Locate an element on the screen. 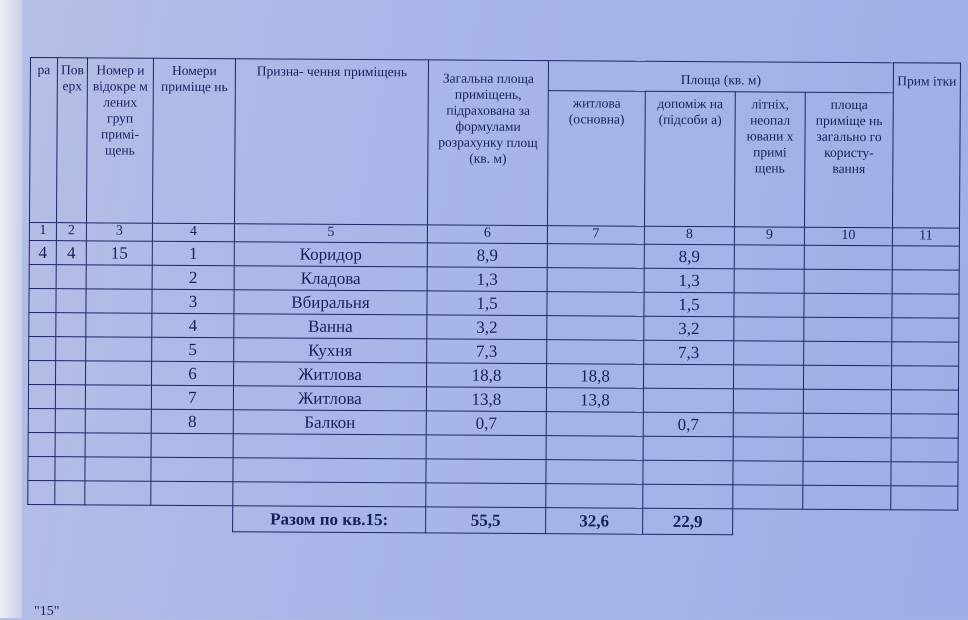  header-living: житлова (основна) is located at coordinates (596, 158).